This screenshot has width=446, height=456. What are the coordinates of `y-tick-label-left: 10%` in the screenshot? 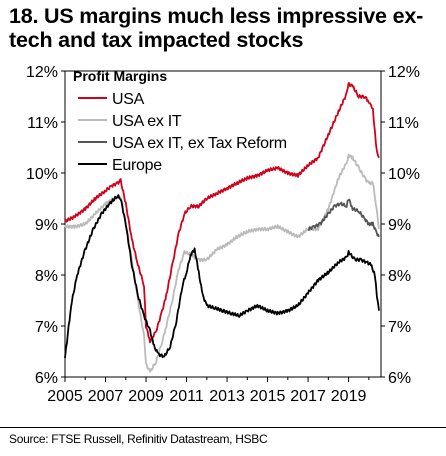 It's located at (42, 174).